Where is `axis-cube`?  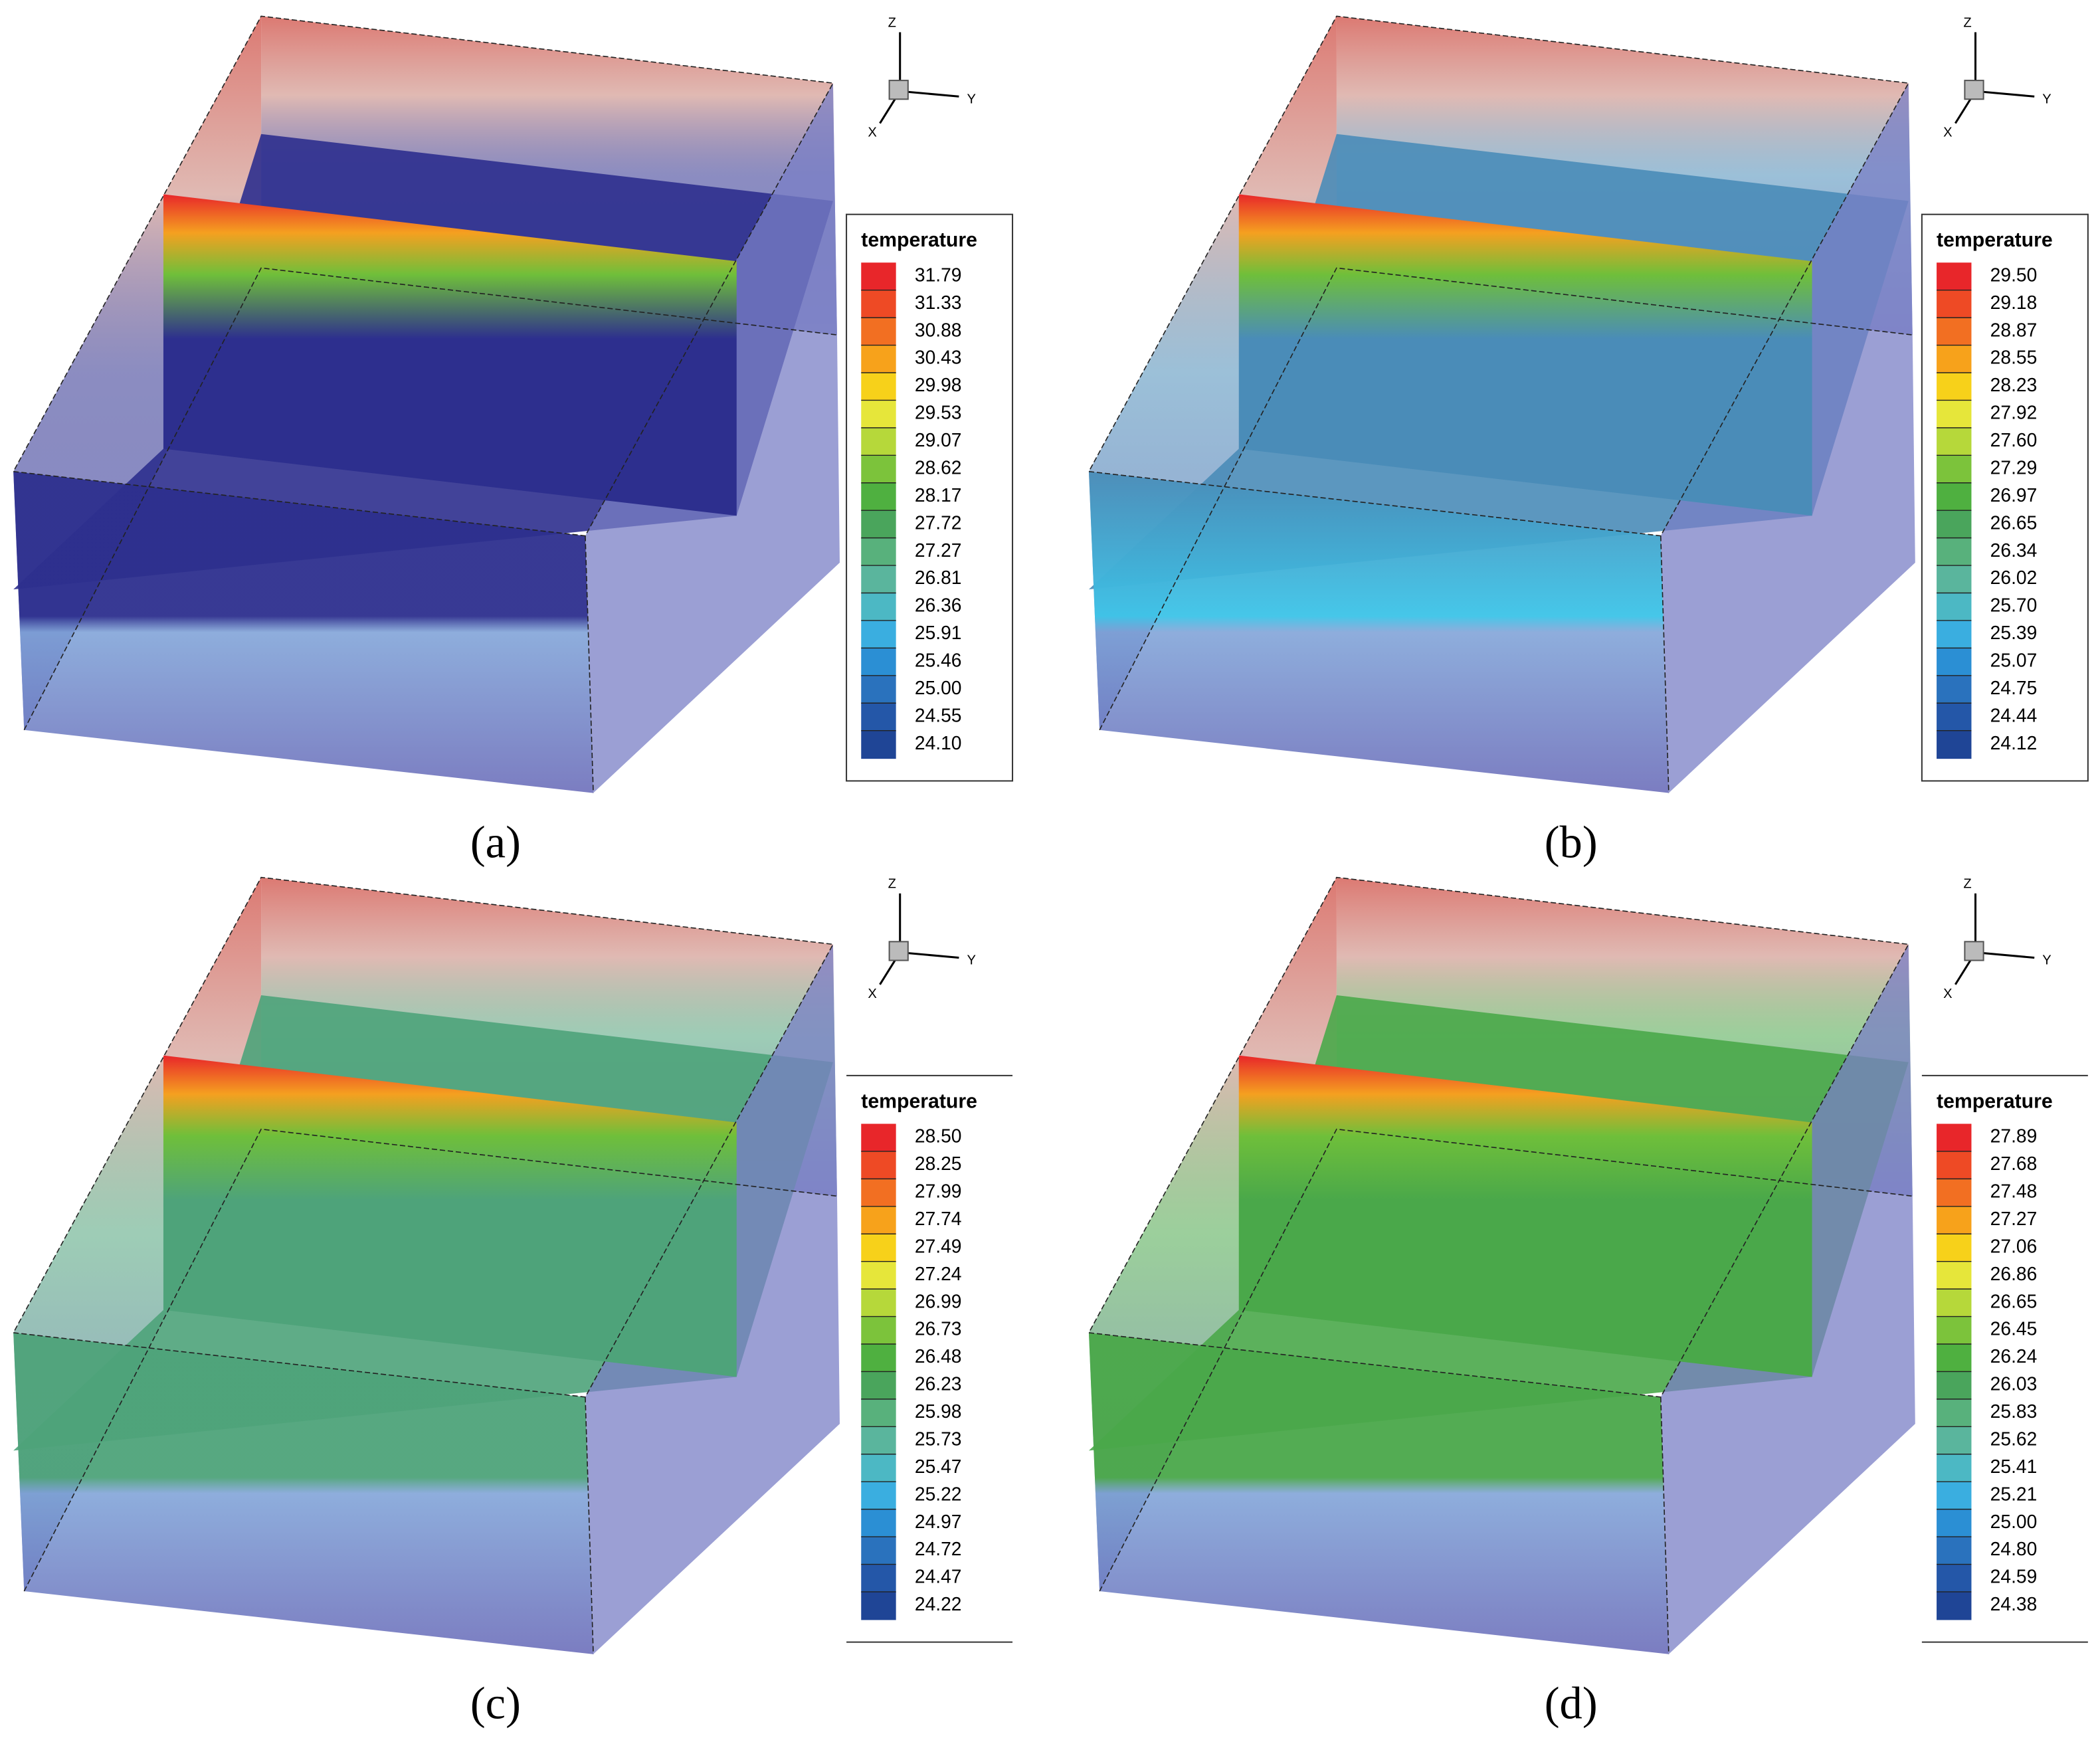 axis-cube is located at coordinates (899, 90).